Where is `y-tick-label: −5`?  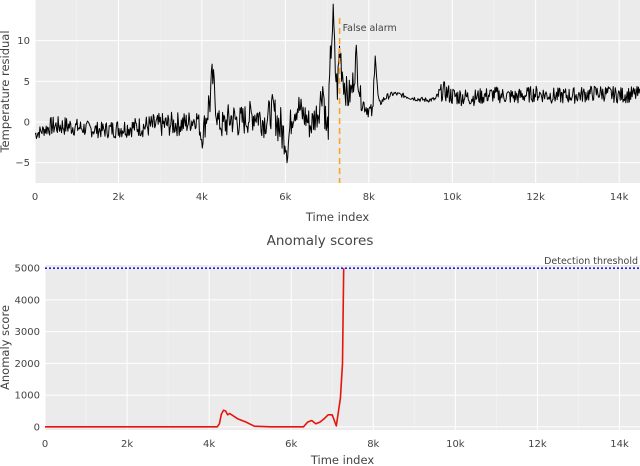 y-tick-label: −5 is located at coordinates (22, 163).